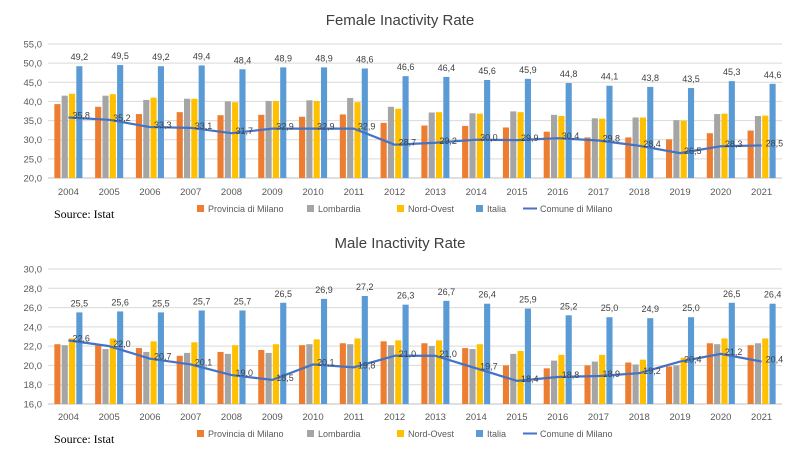 This screenshot has height=450, width=800. I want to click on data-label: 48,9, so click(283, 58).